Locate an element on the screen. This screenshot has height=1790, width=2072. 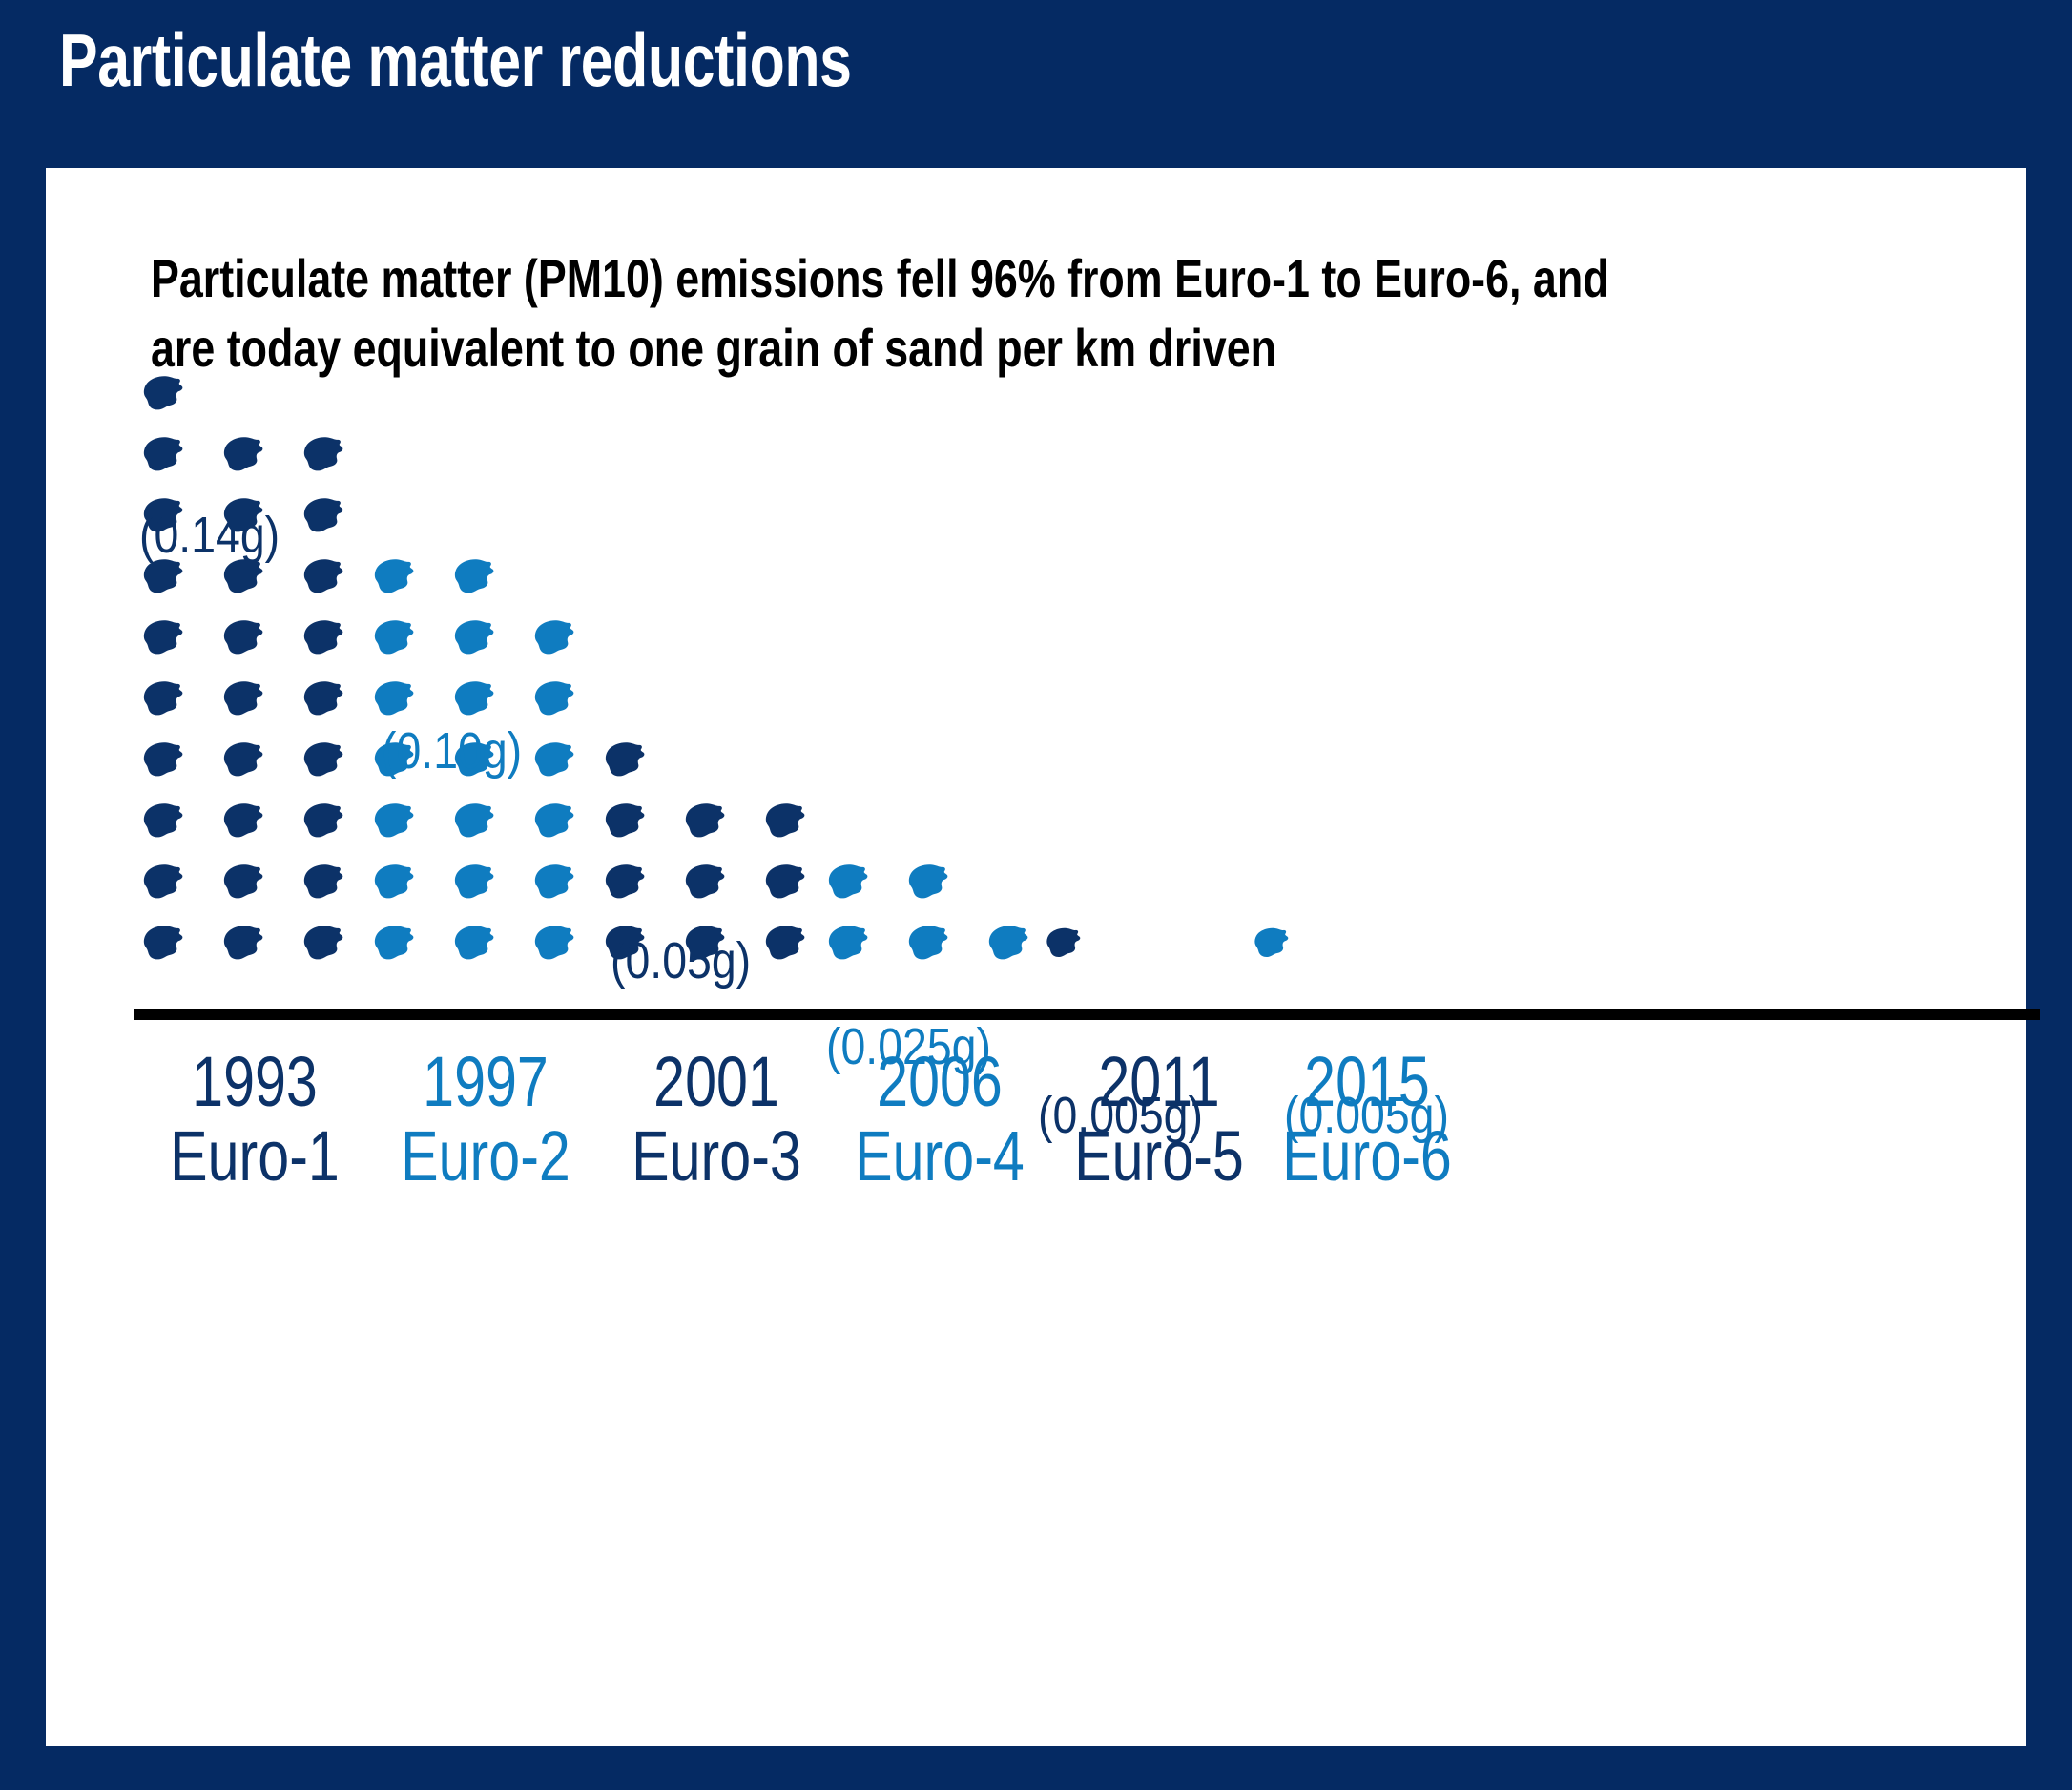
x-axis-label-euro-2: 1997 Euro-2 is located at coordinates (486, 1121).